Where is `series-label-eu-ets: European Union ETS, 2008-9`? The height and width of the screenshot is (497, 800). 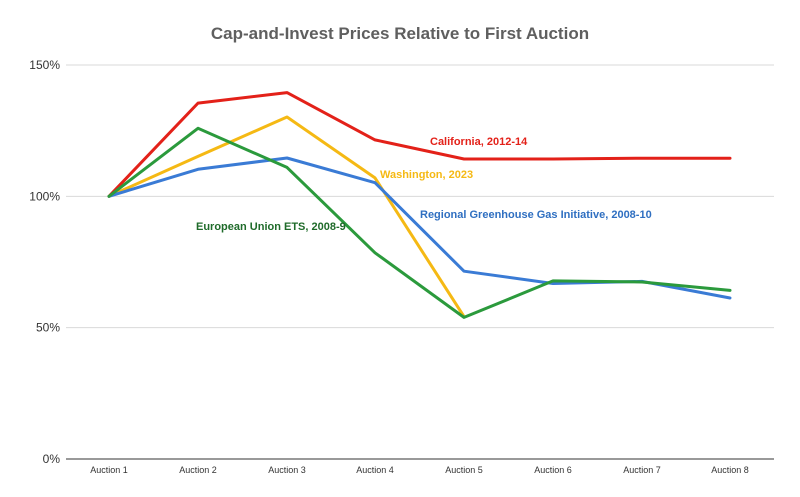 series-label-eu-ets: European Union ETS, 2008-9 is located at coordinates (271, 227).